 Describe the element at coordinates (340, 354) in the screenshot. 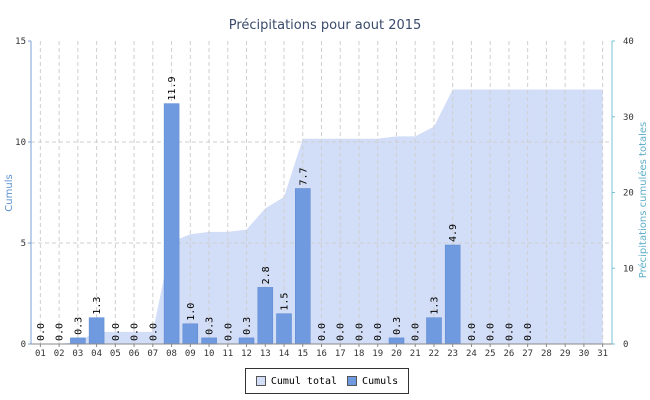

I see `x-tick-label: 17` at that location.